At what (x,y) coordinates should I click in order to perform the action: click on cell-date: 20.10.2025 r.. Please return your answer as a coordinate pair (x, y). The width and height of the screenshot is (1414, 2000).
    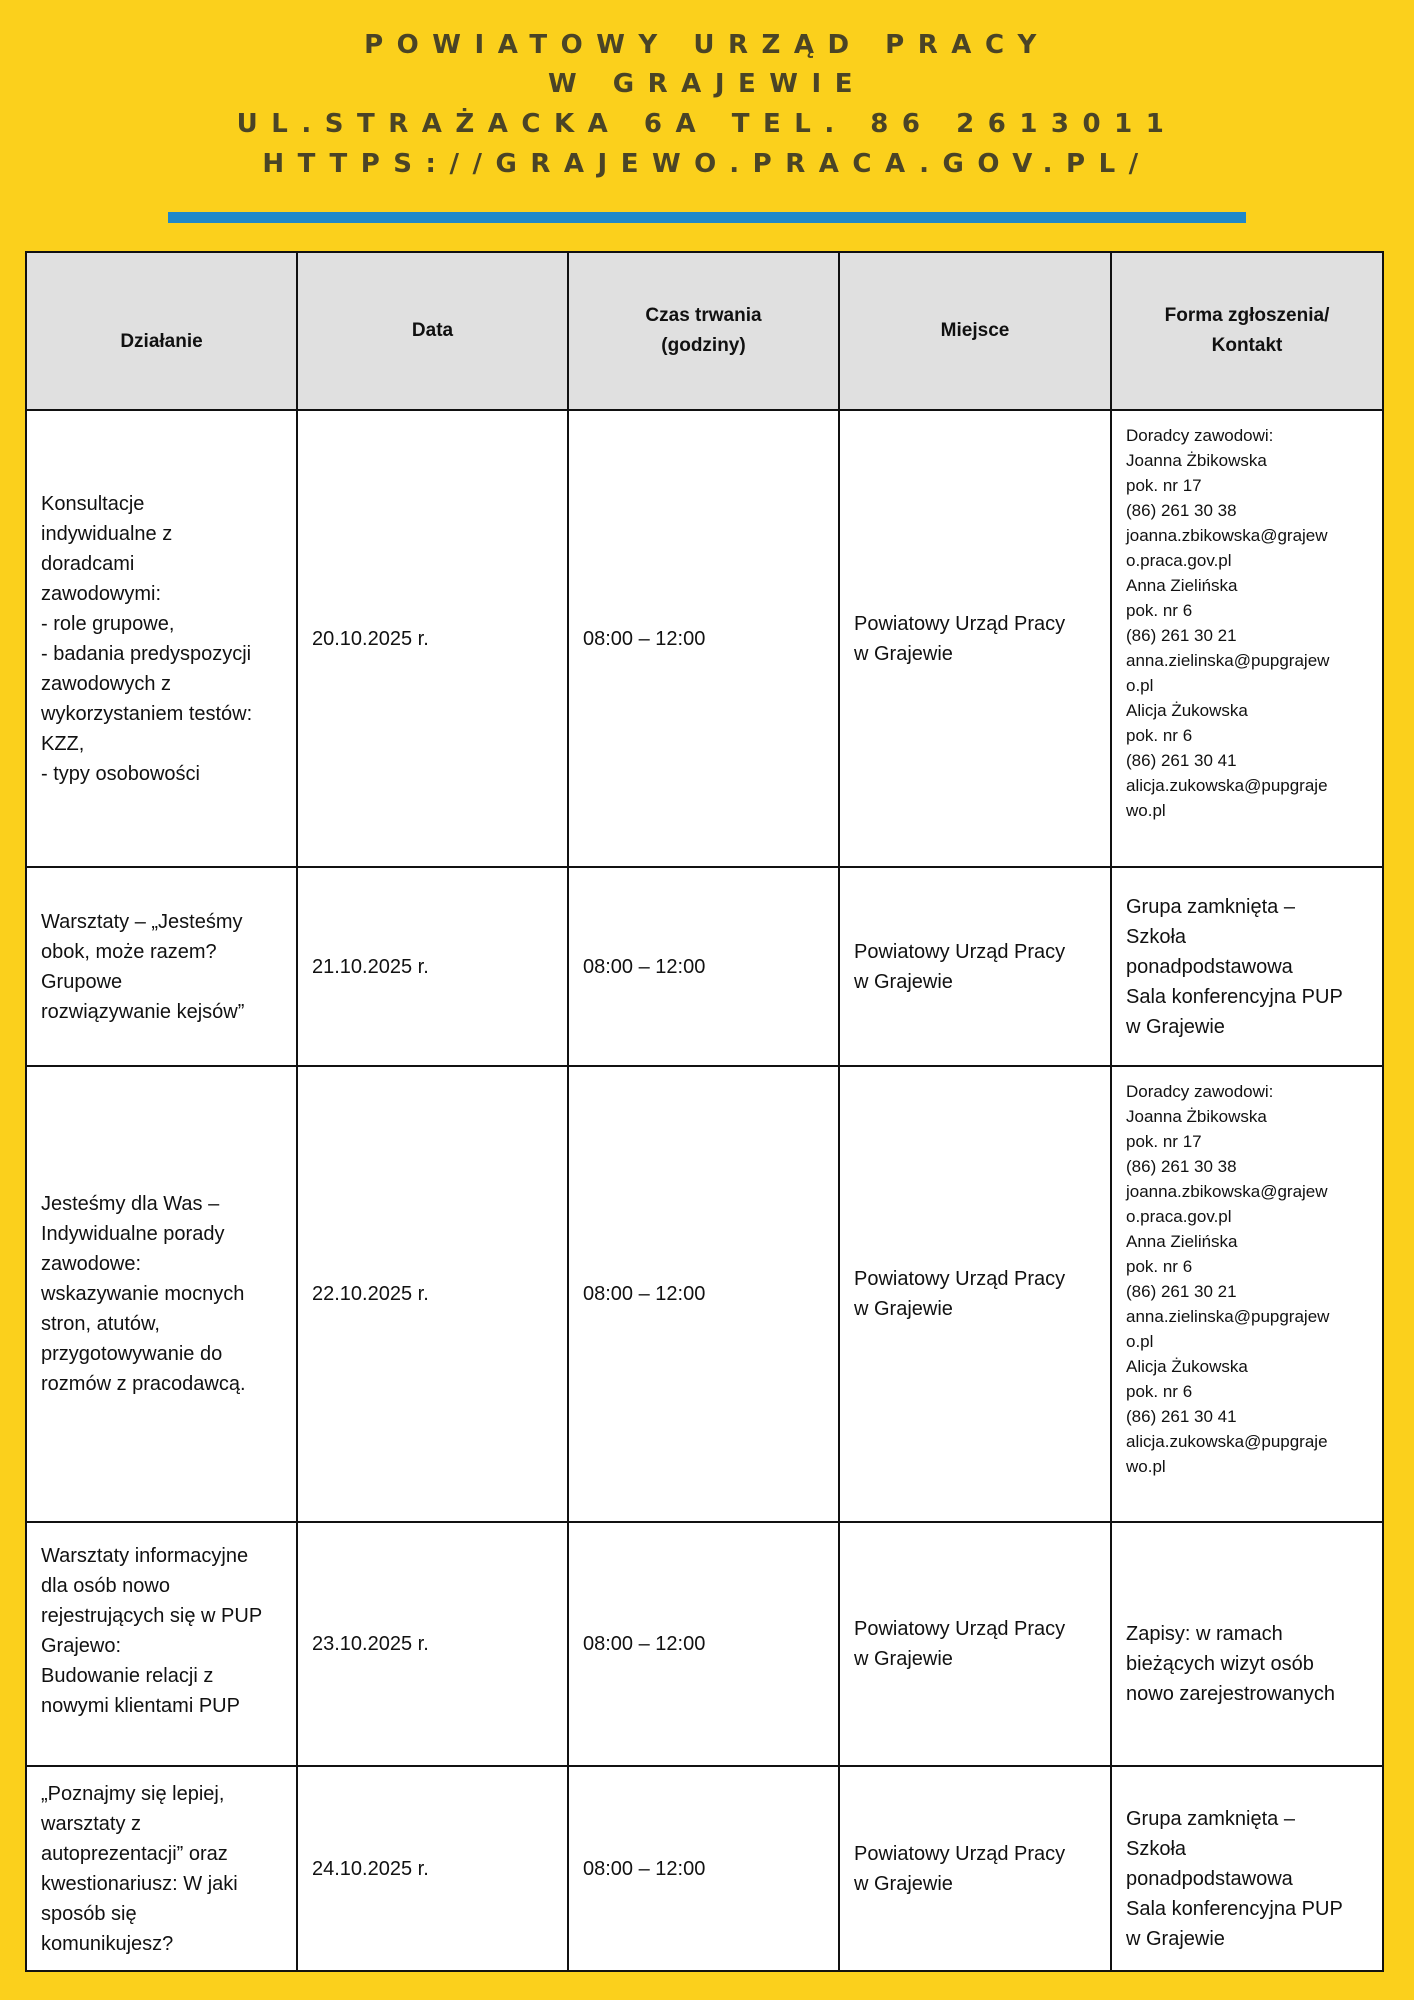
    Looking at the image, I should click on (432, 638).